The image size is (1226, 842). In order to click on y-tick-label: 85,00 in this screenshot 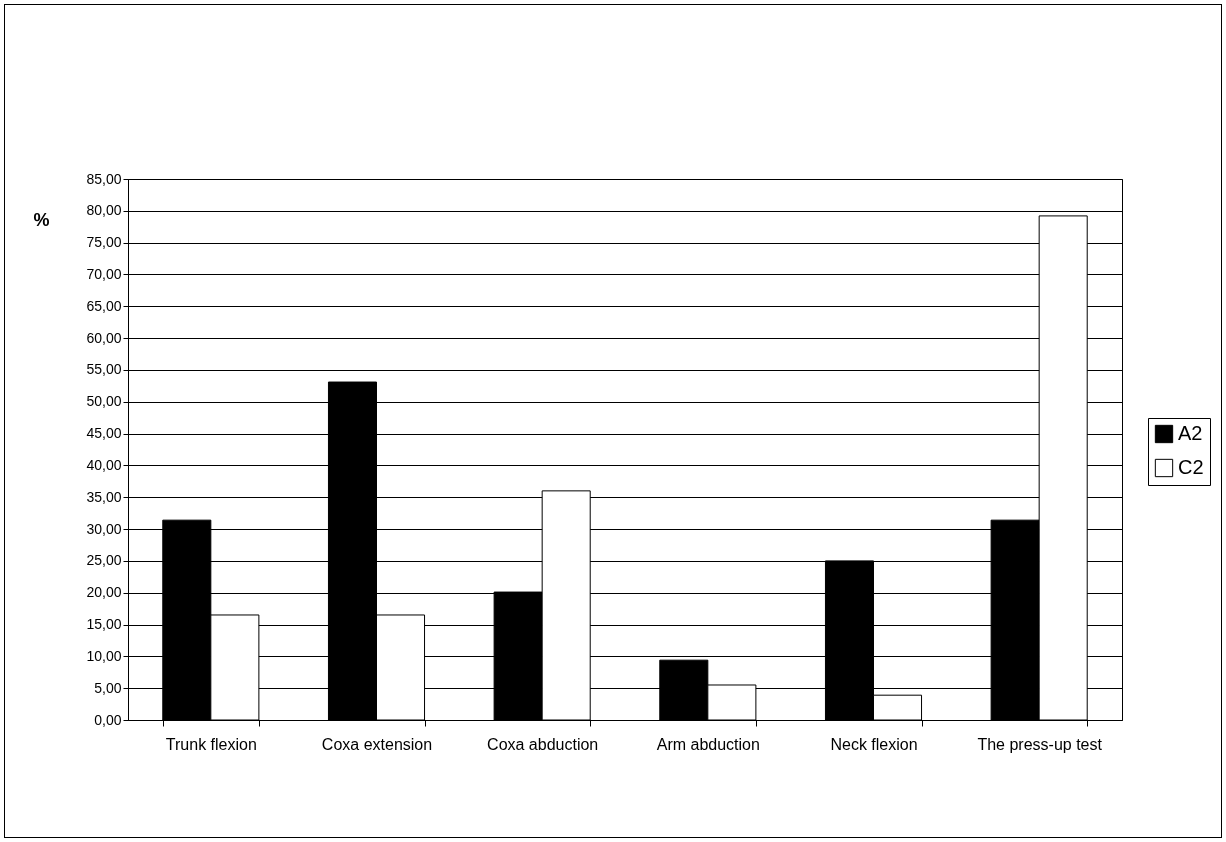, I will do `click(104, 178)`.